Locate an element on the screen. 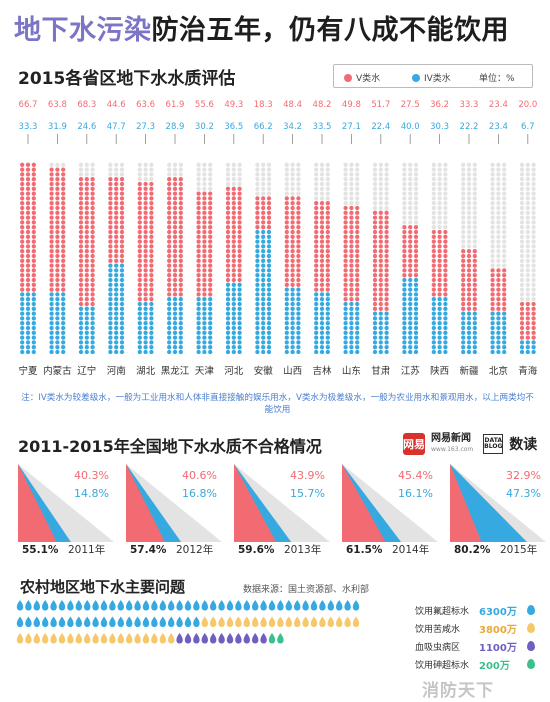 Image resolution: width=550 pixels, height=702 pixels. province-column is located at coordinates (498, 258).